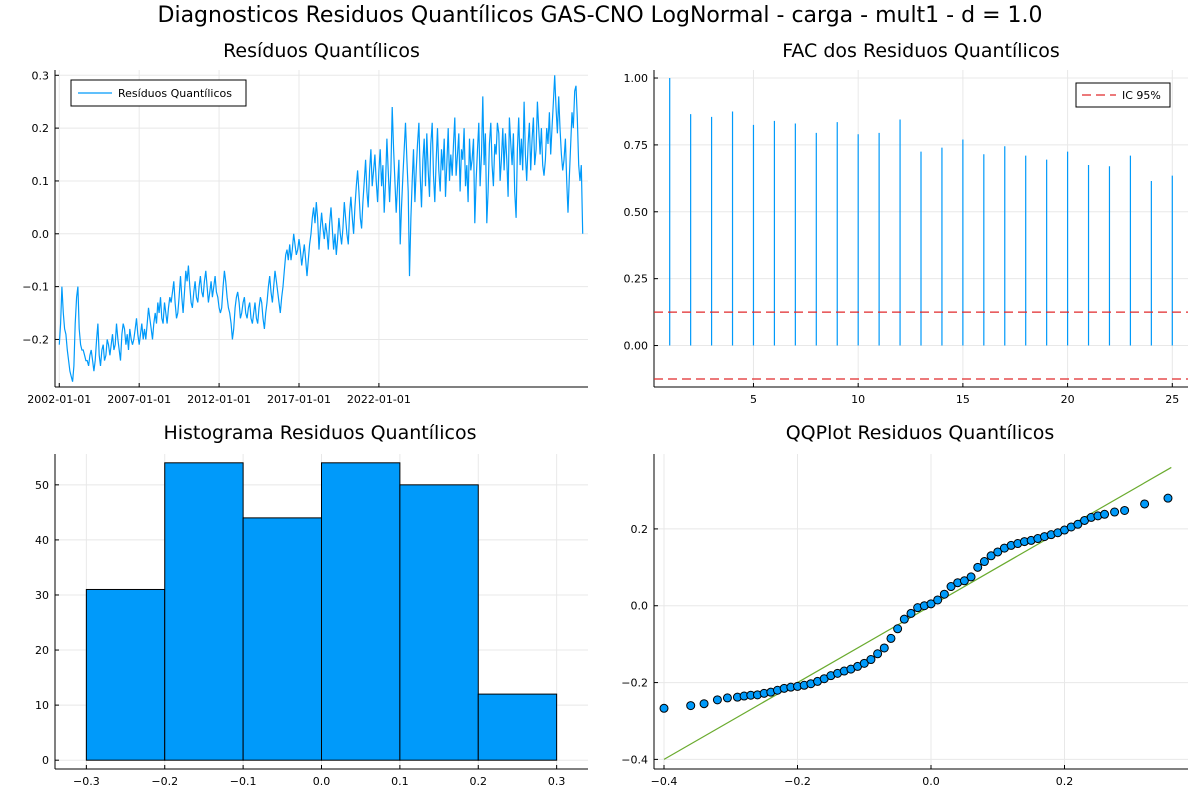  What do you see at coordinates (243, 781) in the screenshot?
I see `x-tick-label: −0.1` at bounding box center [243, 781].